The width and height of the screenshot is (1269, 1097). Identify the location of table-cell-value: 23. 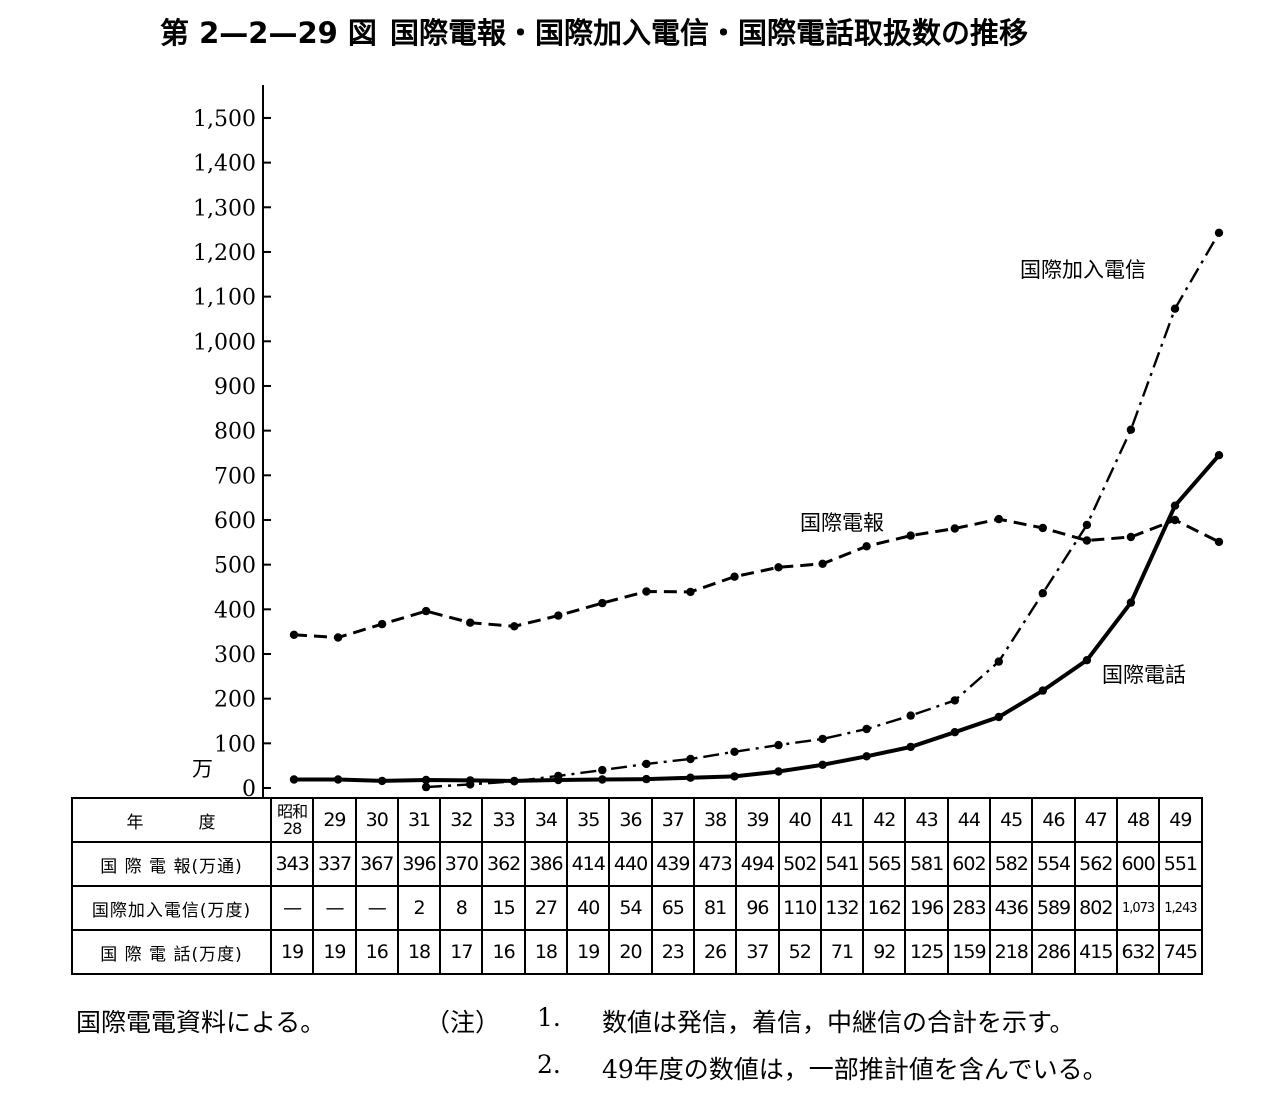
(672, 952).